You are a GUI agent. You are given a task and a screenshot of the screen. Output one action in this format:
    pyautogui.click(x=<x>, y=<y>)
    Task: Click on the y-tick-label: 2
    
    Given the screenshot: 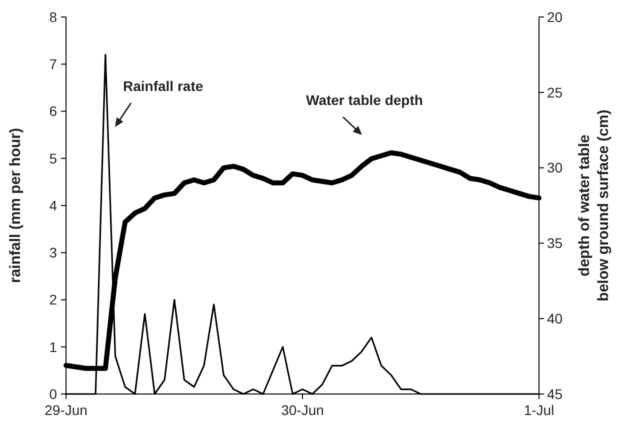 What is the action you would take?
    pyautogui.click(x=53, y=300)
    